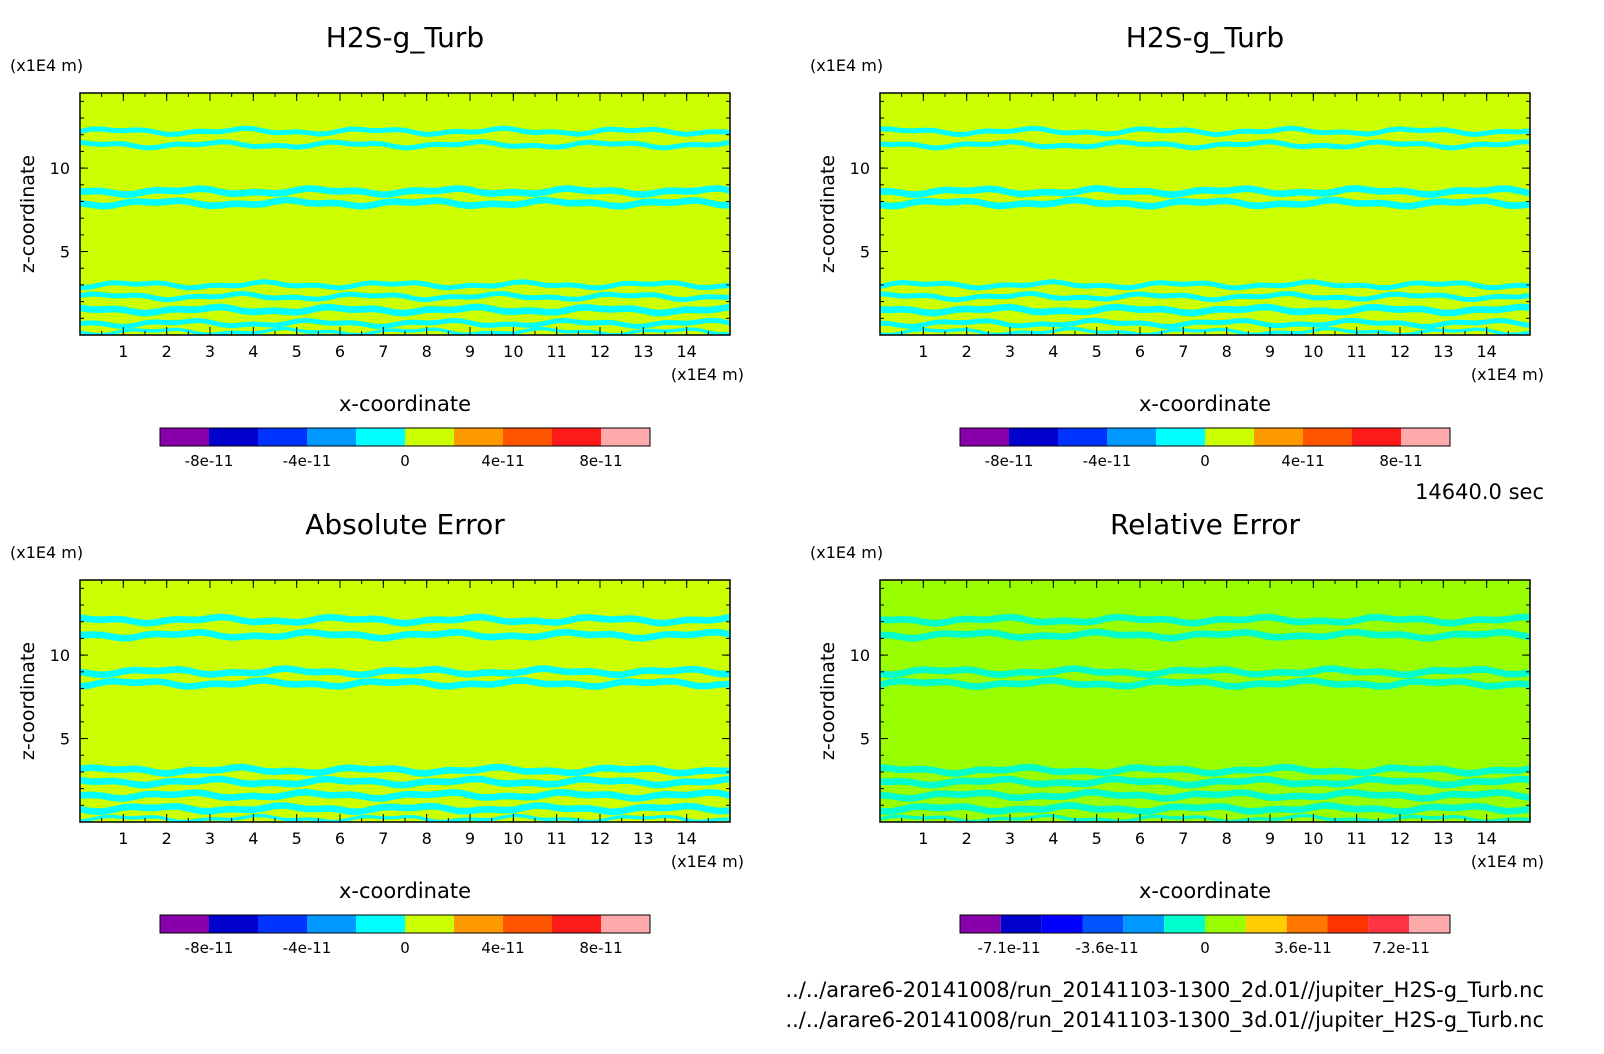  Describe the element at coordinates (123, 838) in the screenshot. I see `x-tick-label: 1` at that location.